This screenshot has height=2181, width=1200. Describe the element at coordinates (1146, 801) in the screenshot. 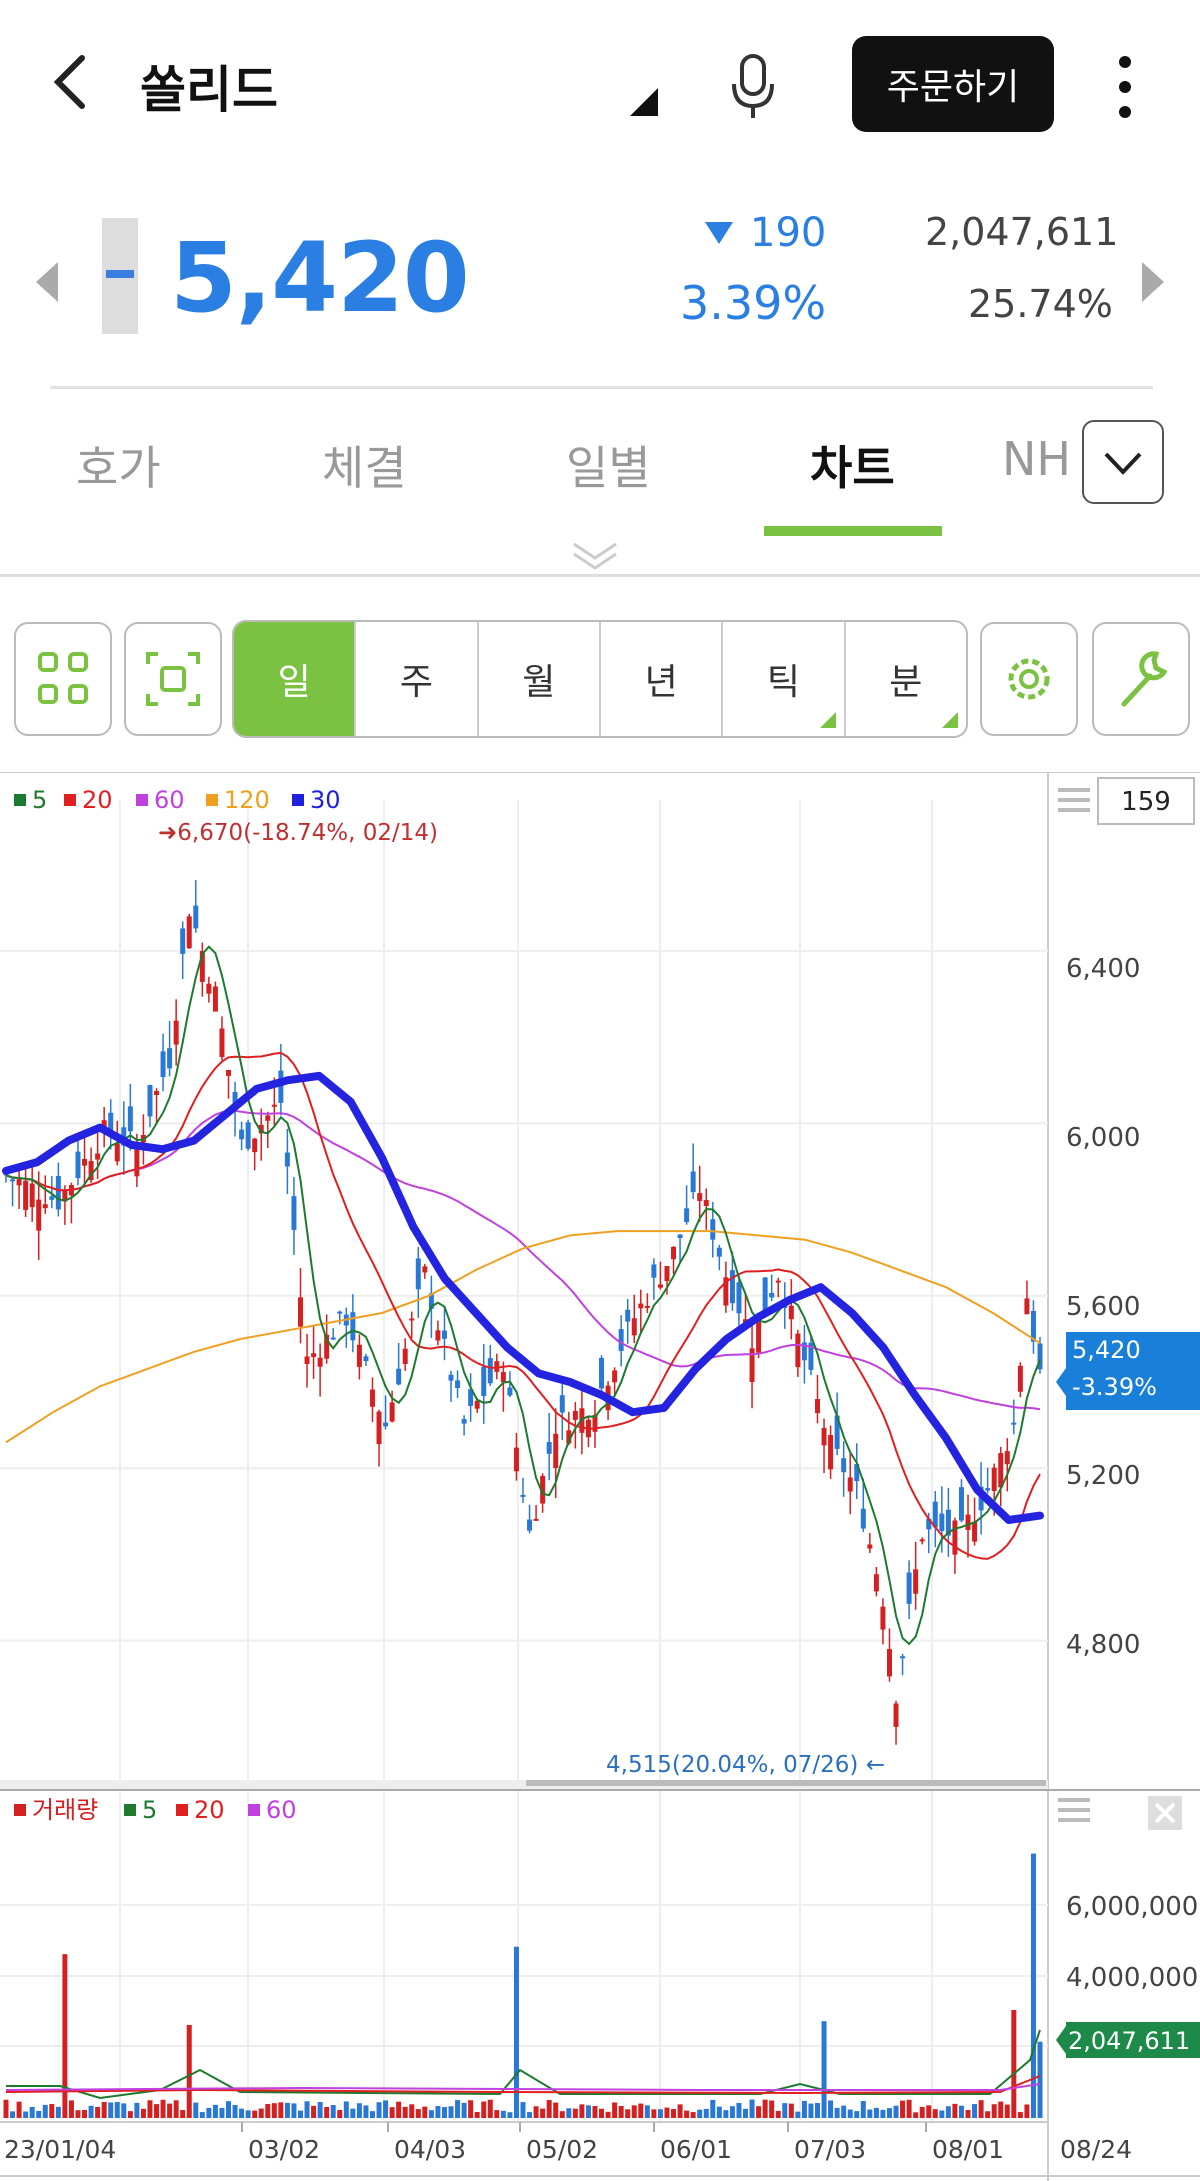

I see `count-box` at that location.